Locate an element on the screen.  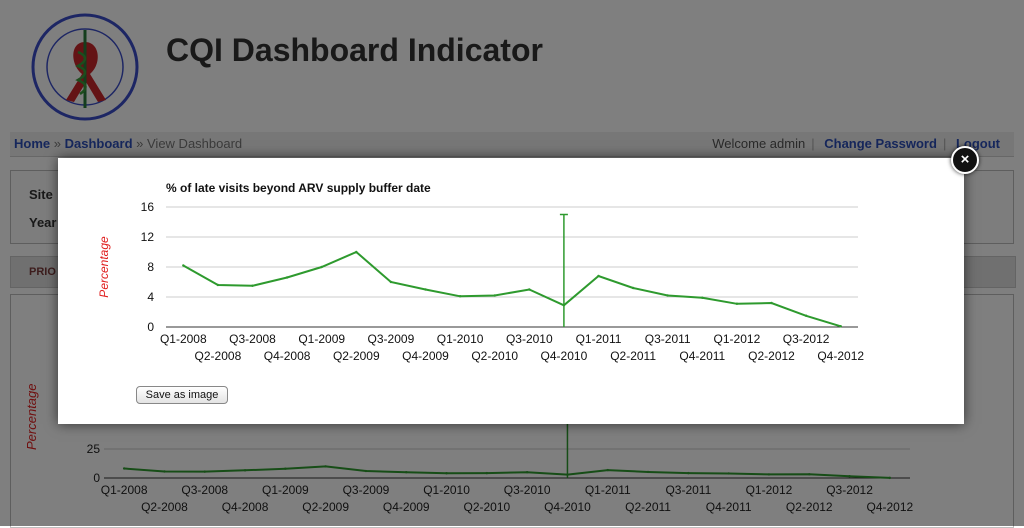
x-tick-label: Q4-2011 is located at coordinates (702, 356).